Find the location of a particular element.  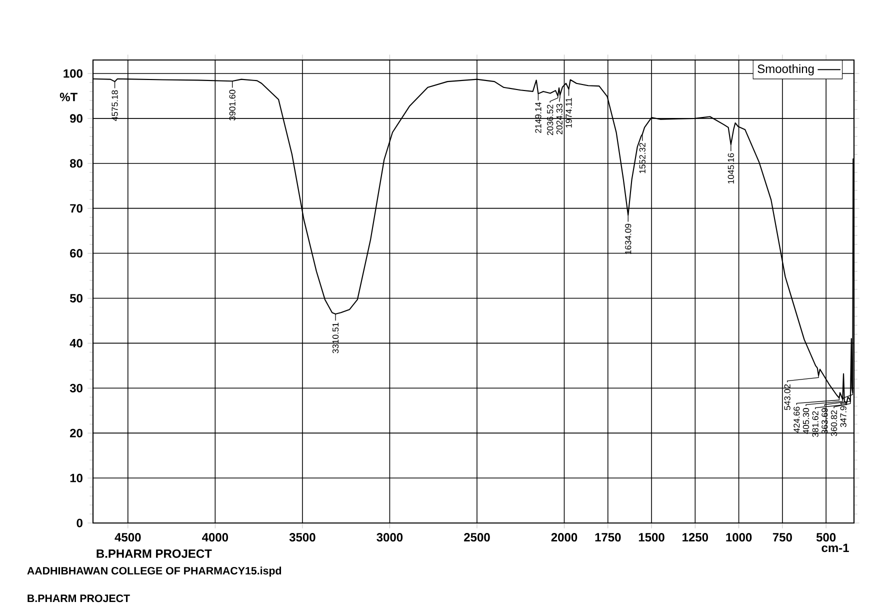

x-tick-label: 2000 is located at coordinates (564, 537).